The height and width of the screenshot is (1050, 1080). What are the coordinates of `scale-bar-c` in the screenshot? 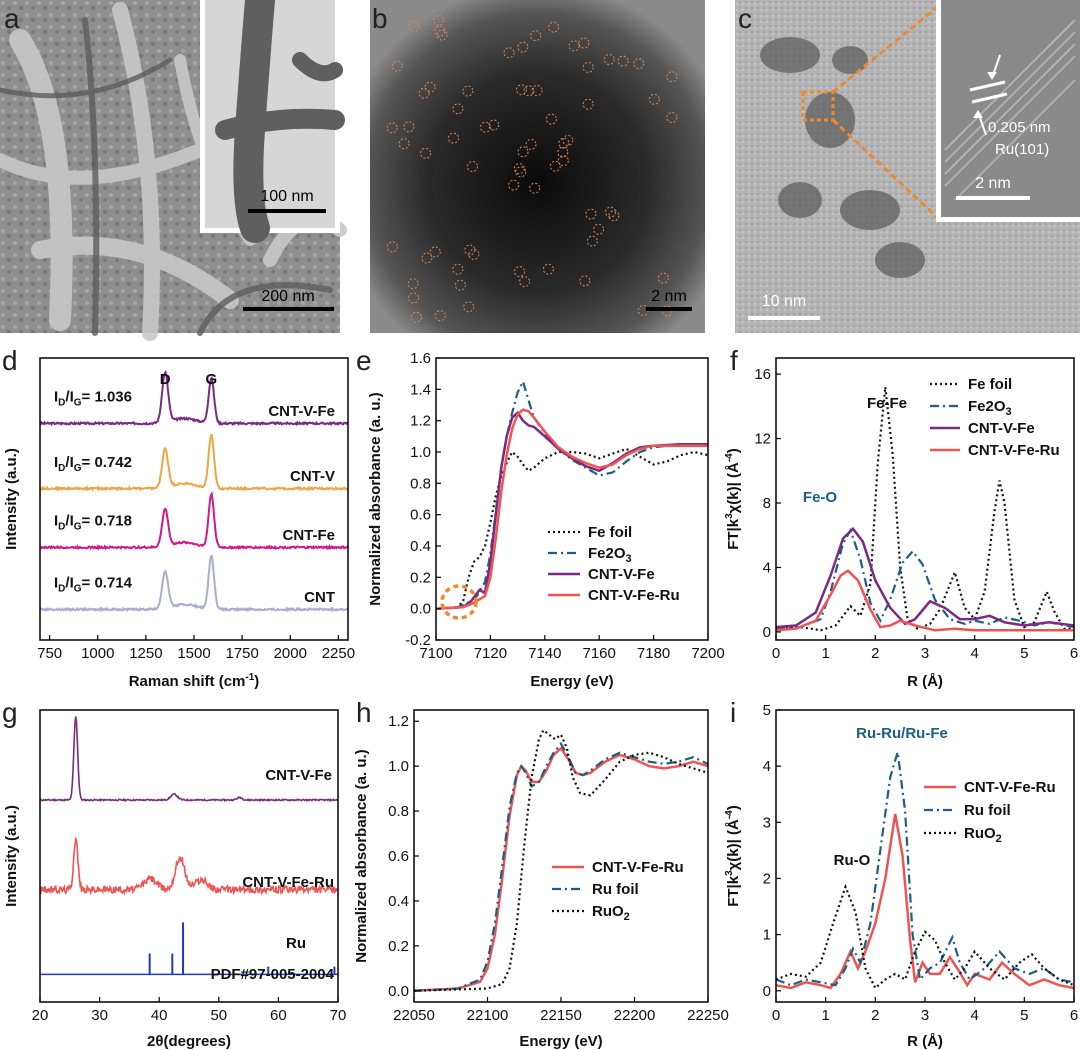 It's located at (784, 318).